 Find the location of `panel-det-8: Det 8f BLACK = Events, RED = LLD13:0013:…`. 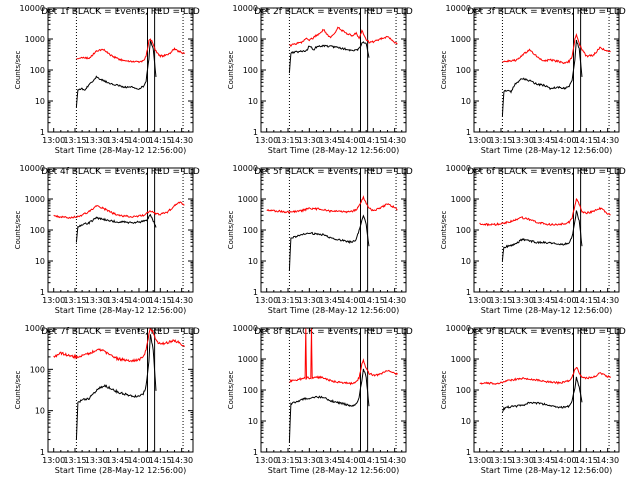

panel-det-8: Det 8f BLACK = Events, RED = LLD13:0013:… is located at coordinates (320, 399).